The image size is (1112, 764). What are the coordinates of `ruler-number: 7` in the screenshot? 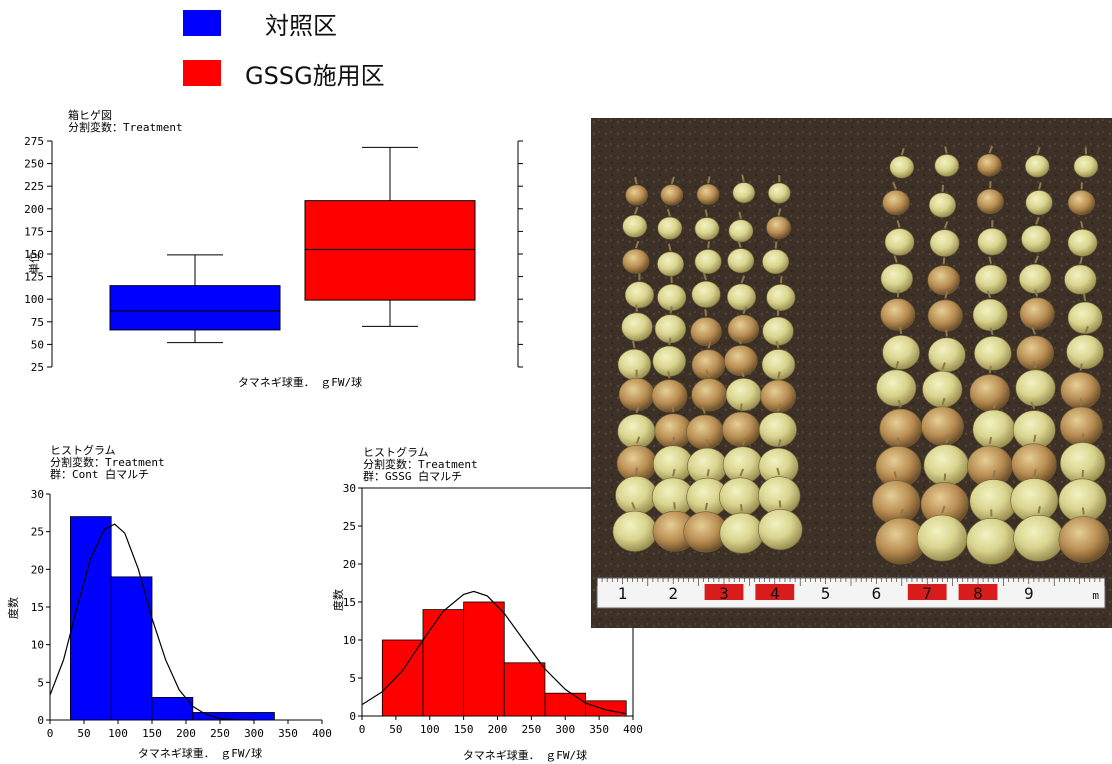 It's located at (927, 593).